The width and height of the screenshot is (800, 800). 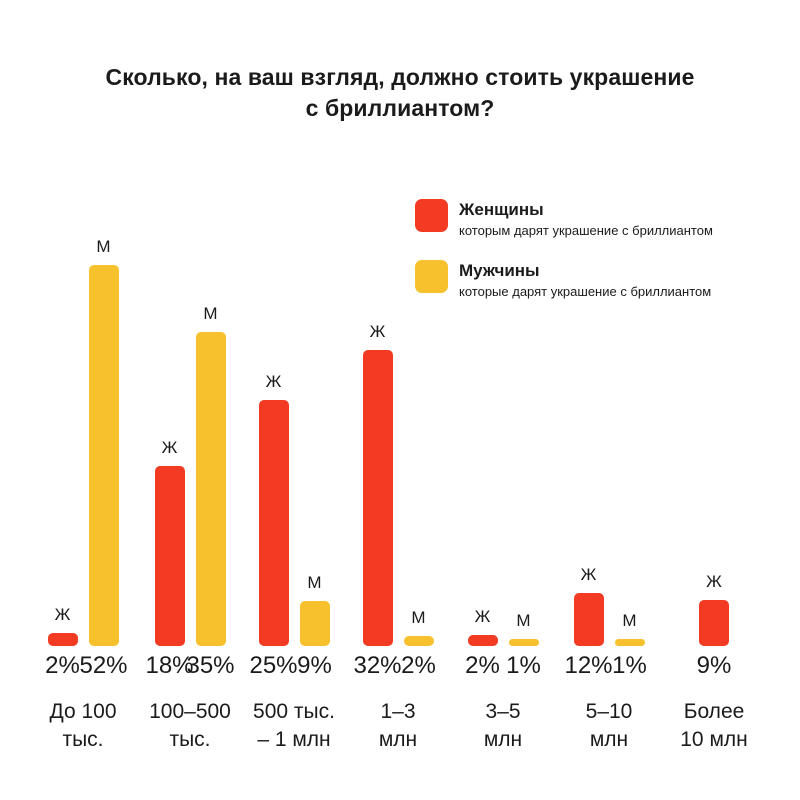 What do you see at coordinates (629, 620) in the screenshot?
I see `bar-marker-men-5: М` at bounding box center [629, 620].